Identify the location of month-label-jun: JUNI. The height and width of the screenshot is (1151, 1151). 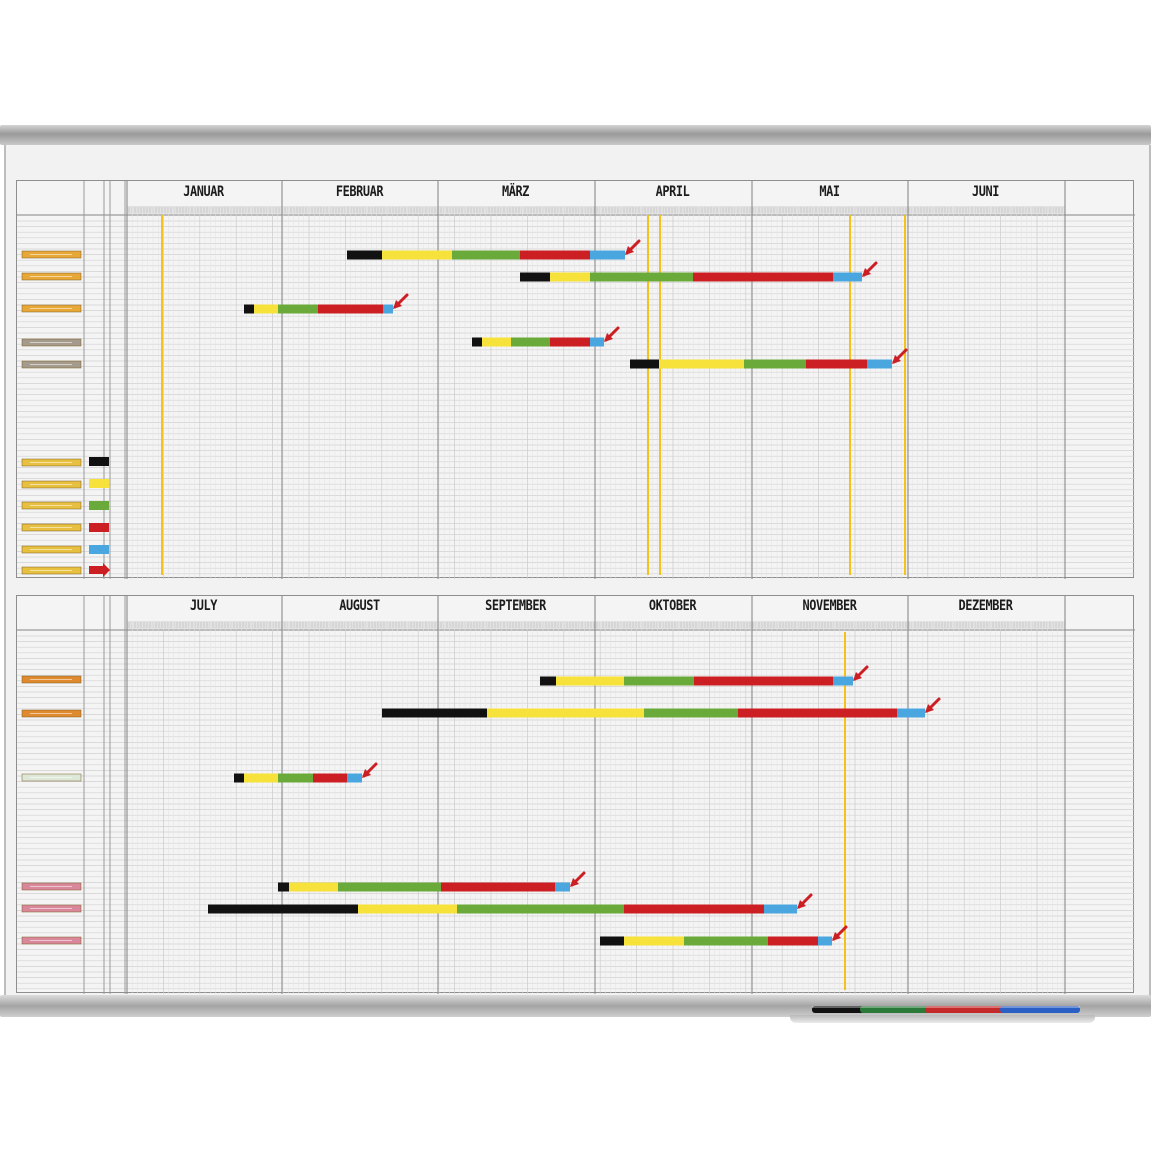
(985, 192).